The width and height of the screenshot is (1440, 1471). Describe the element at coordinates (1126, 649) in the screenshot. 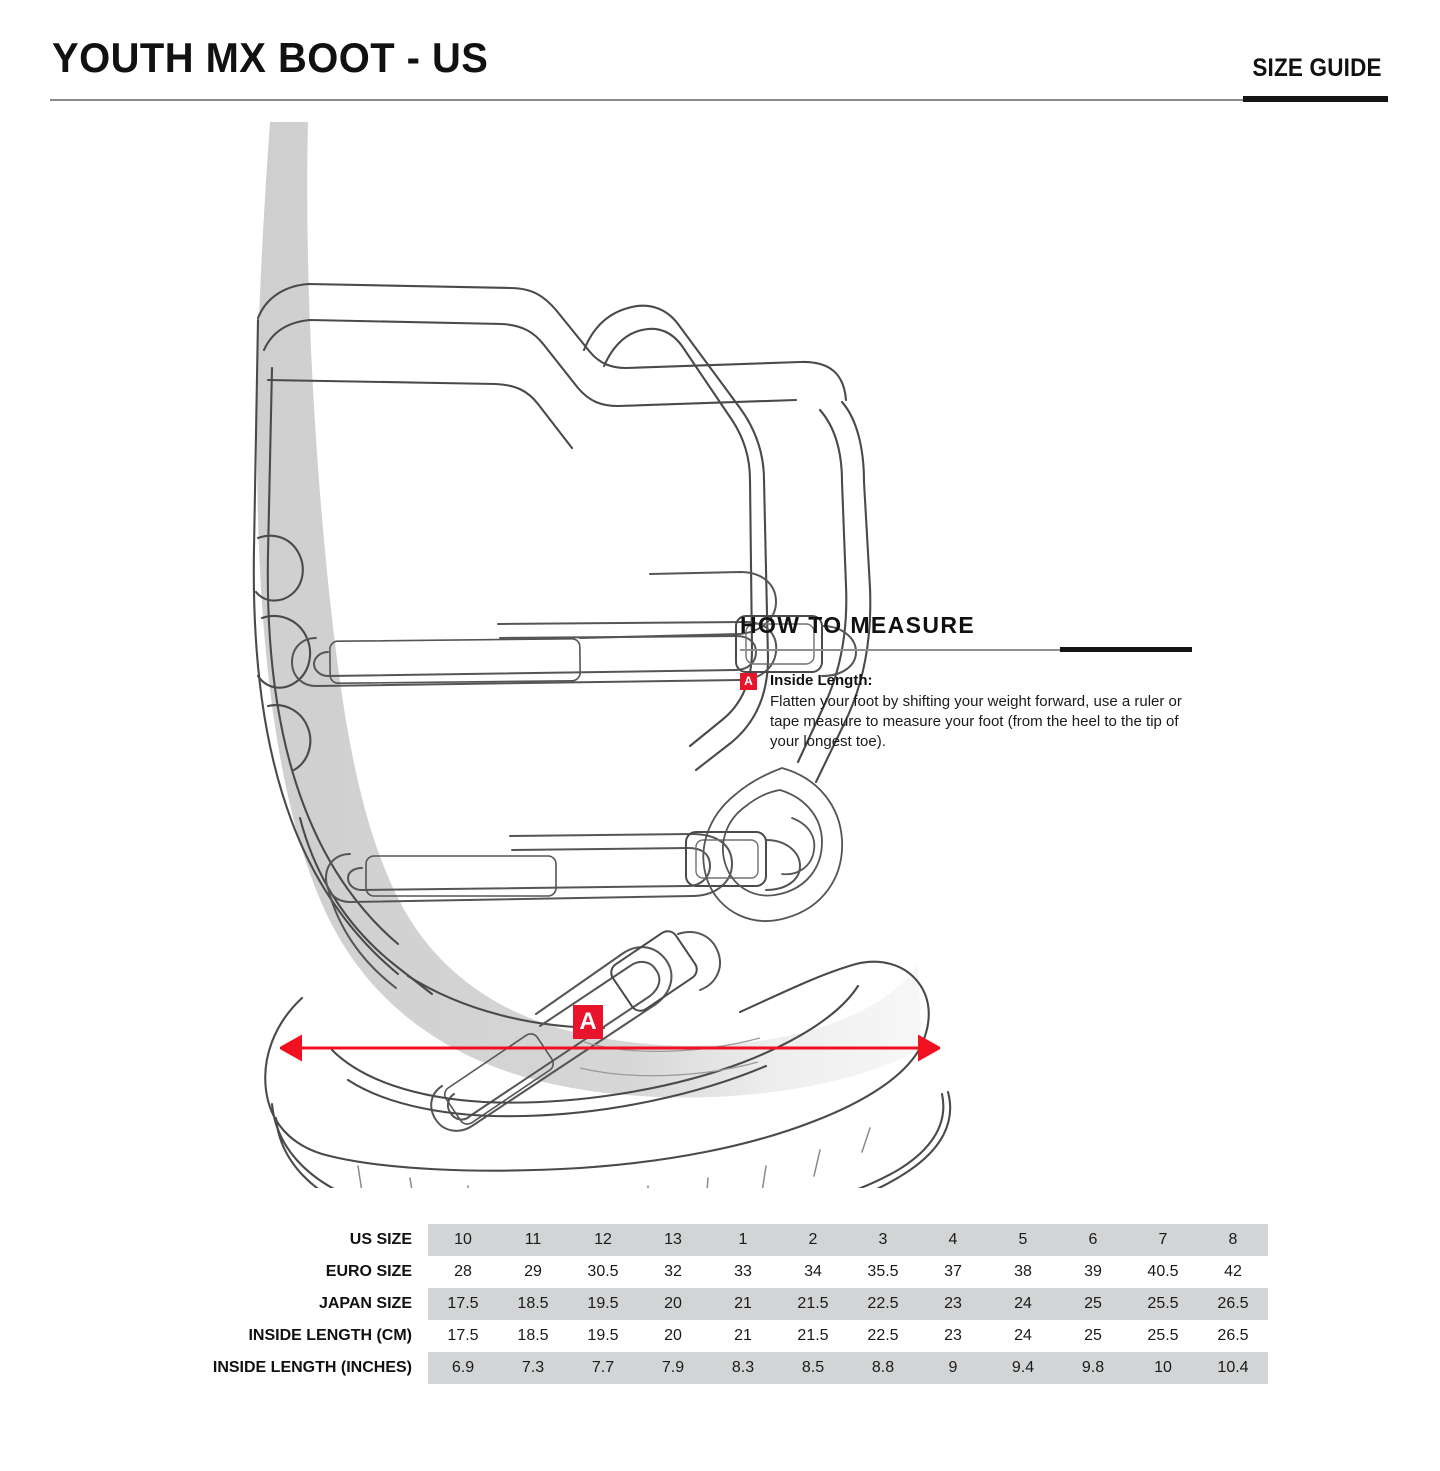

I see `how-to-measure-divider-accent` at that location.